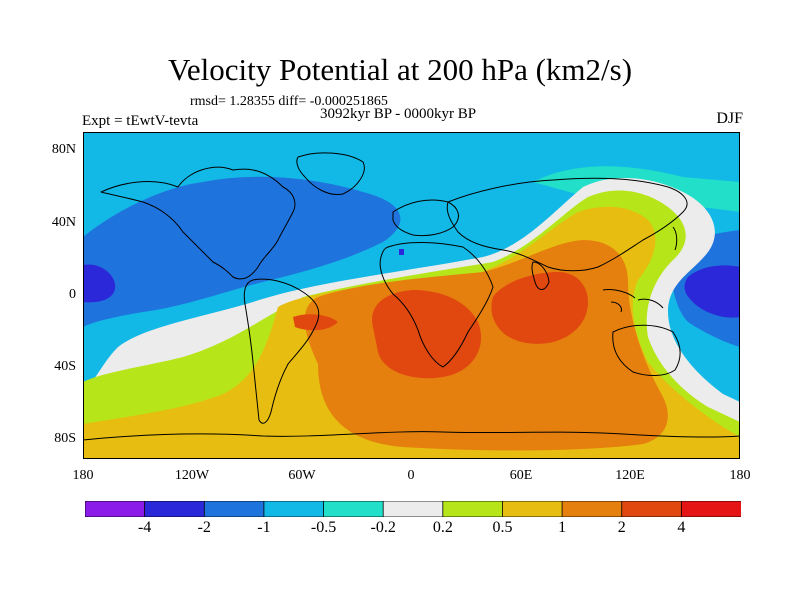 Image resolution: width=800 pixels, height=600 pixels. Describe the element at coordinates (204, 527) in the screenshot. I see `colorbar-label: -2` at that location.